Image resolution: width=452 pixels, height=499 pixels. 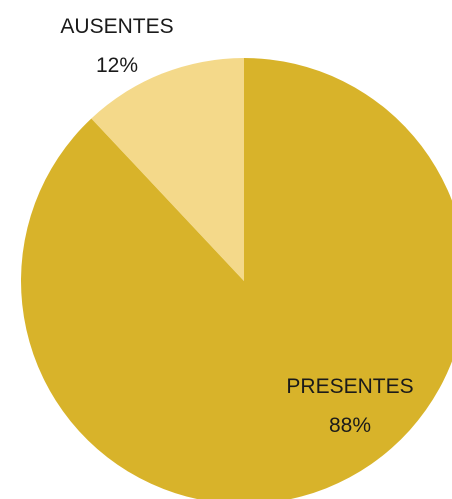 What do you see at coordinates (116, 26) in the screenshot?
I see `slice-label-ausentes-name: AUSENTES` at bounding box center [116, 26].